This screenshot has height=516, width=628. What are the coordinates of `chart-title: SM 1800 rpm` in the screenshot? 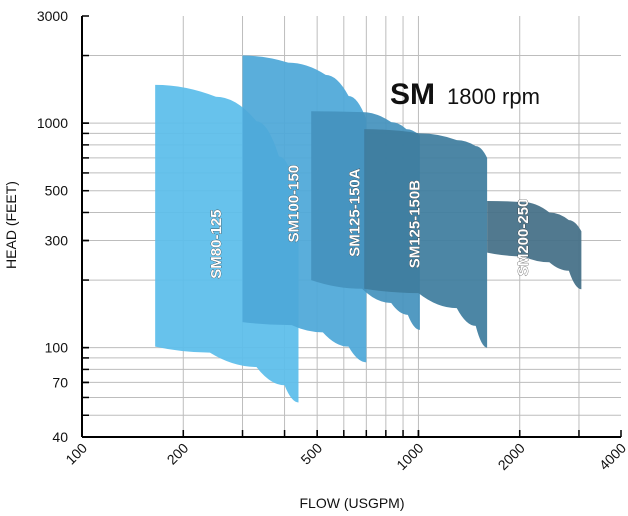 It's located at (465, 94).